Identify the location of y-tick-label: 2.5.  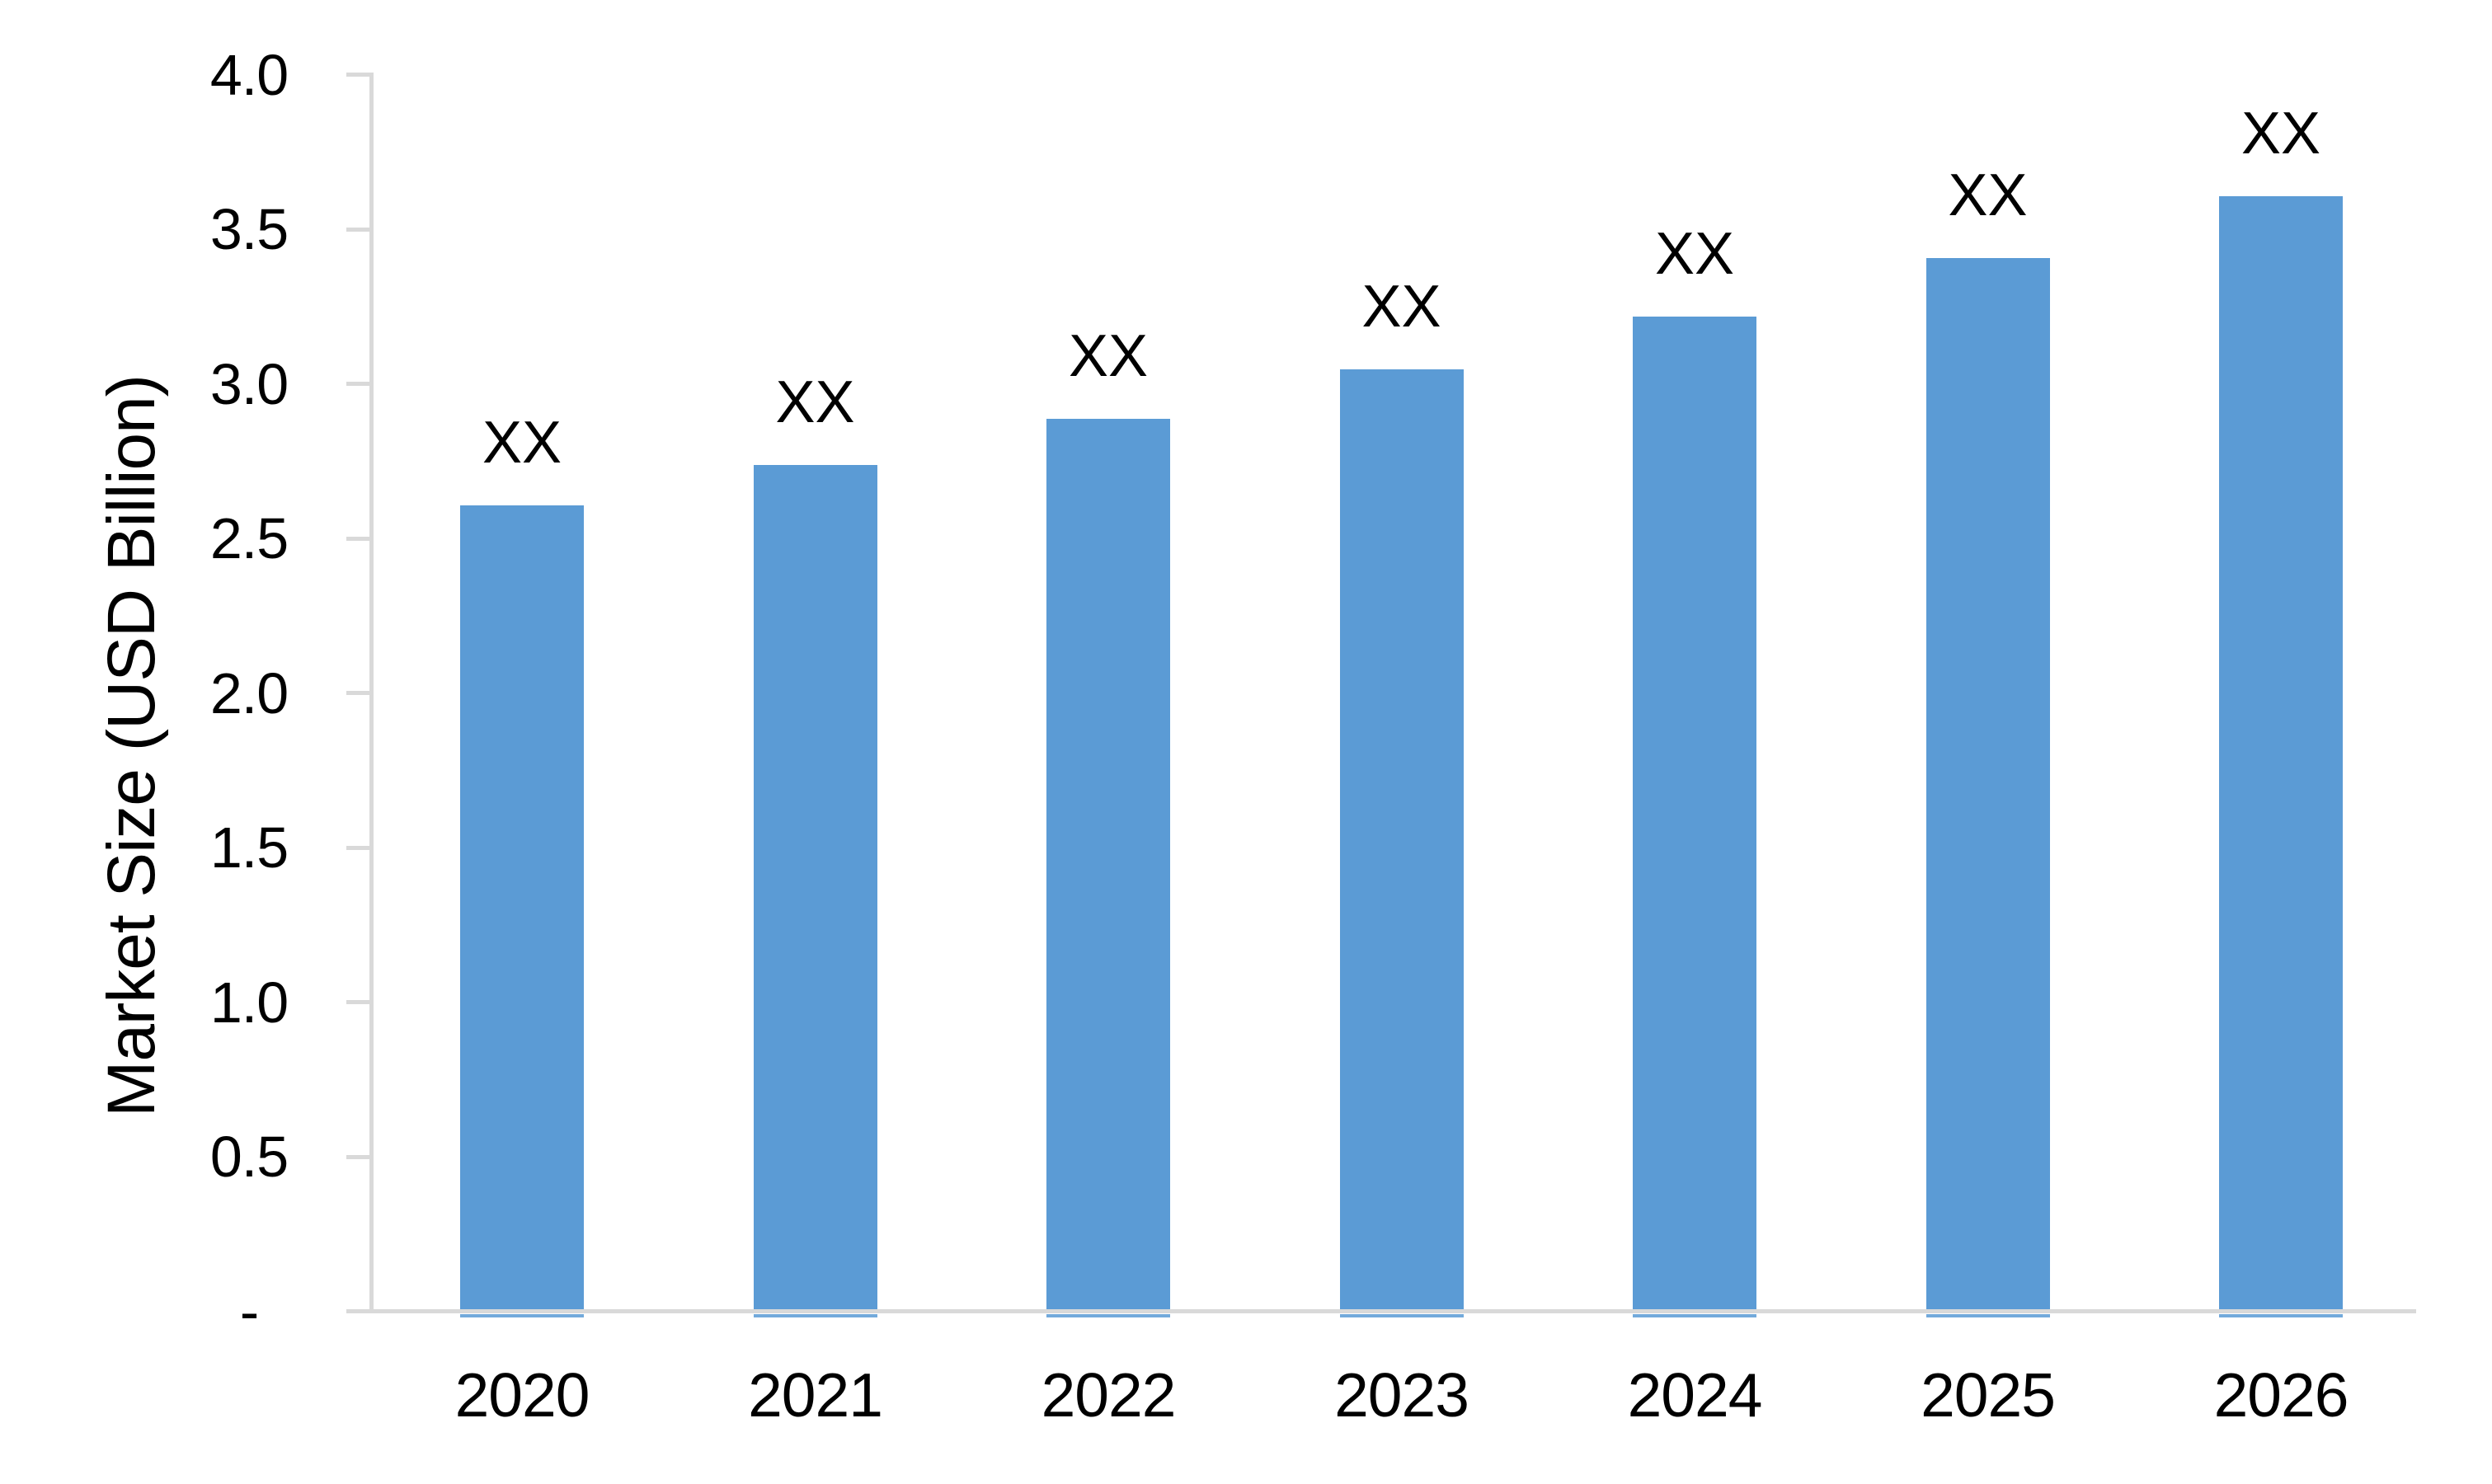
(249, 538).